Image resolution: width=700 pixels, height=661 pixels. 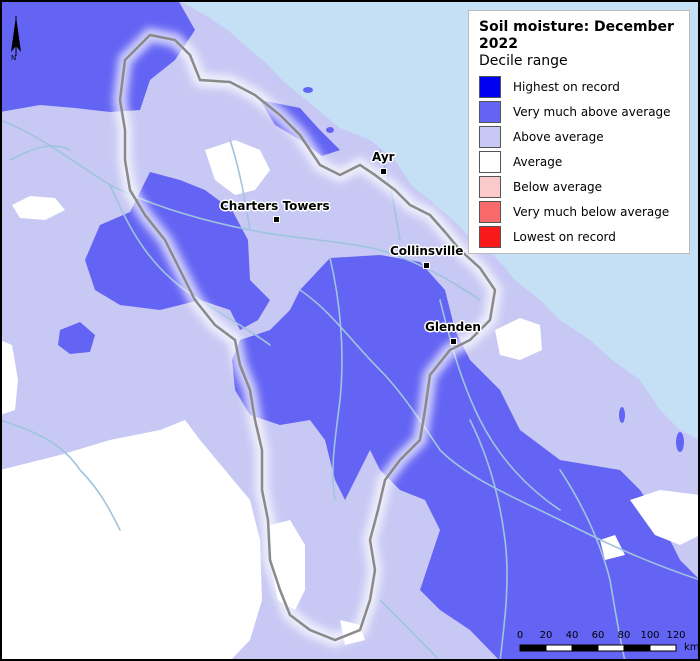 I want to click on legend-label: Highest on record, so click(x=566, y=86).